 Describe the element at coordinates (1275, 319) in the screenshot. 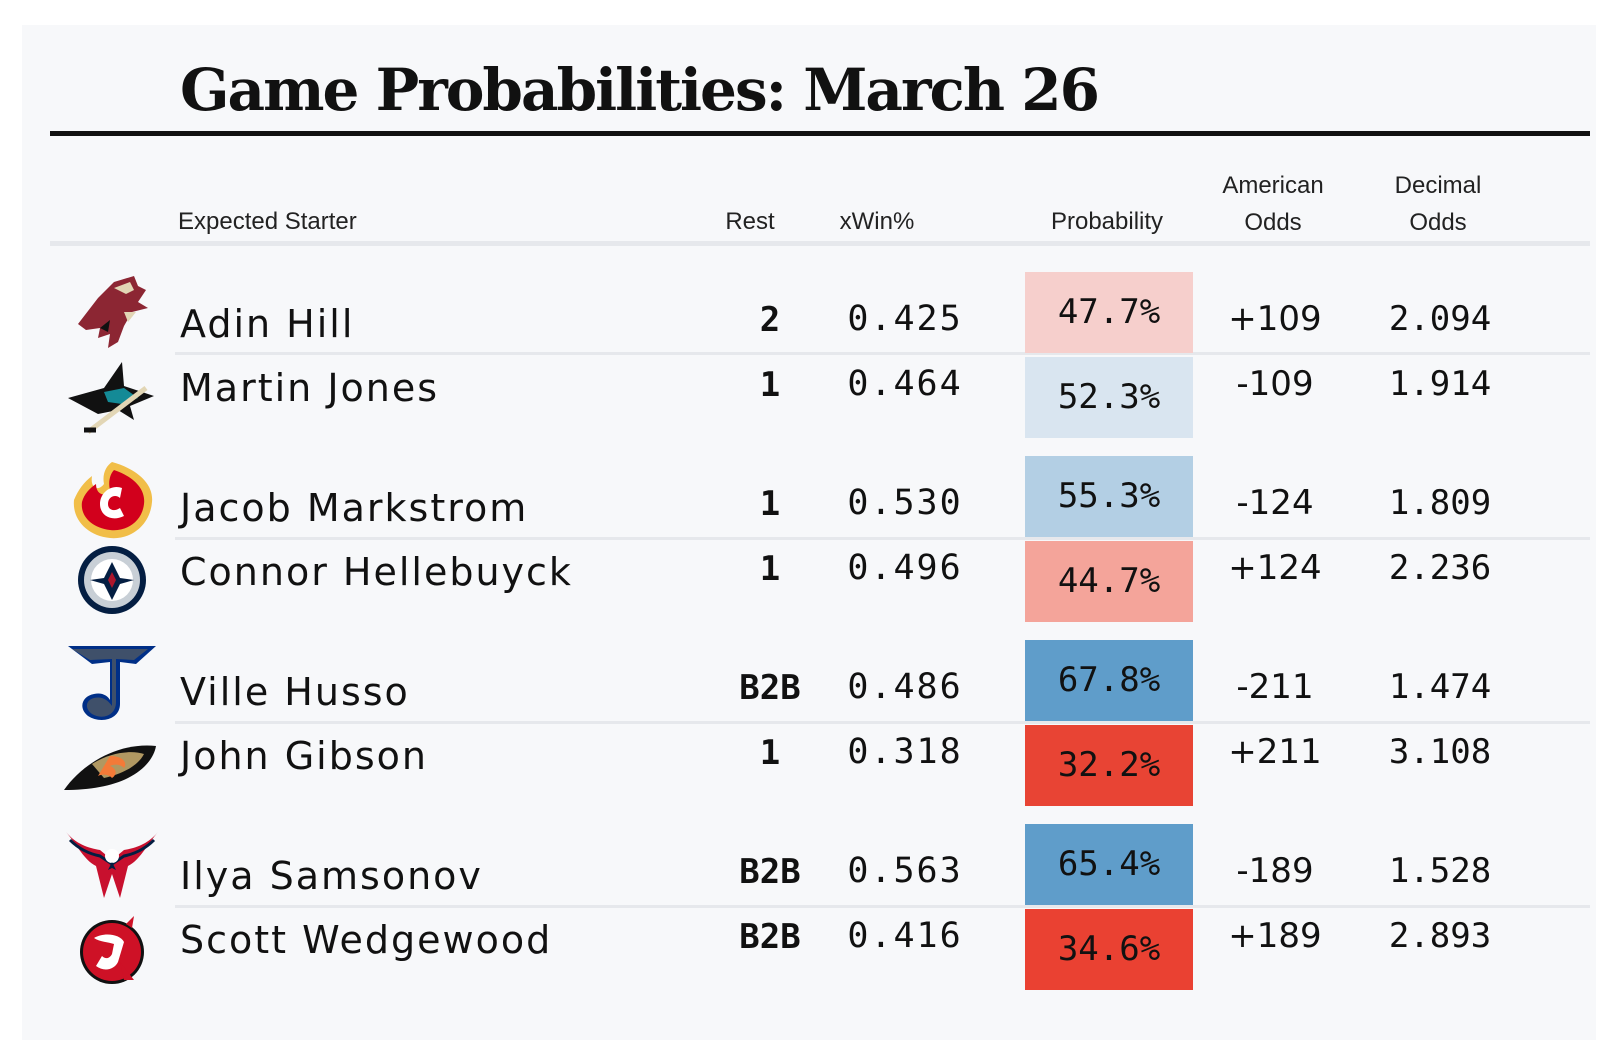

I see `american-odds-value: +109` at that location.